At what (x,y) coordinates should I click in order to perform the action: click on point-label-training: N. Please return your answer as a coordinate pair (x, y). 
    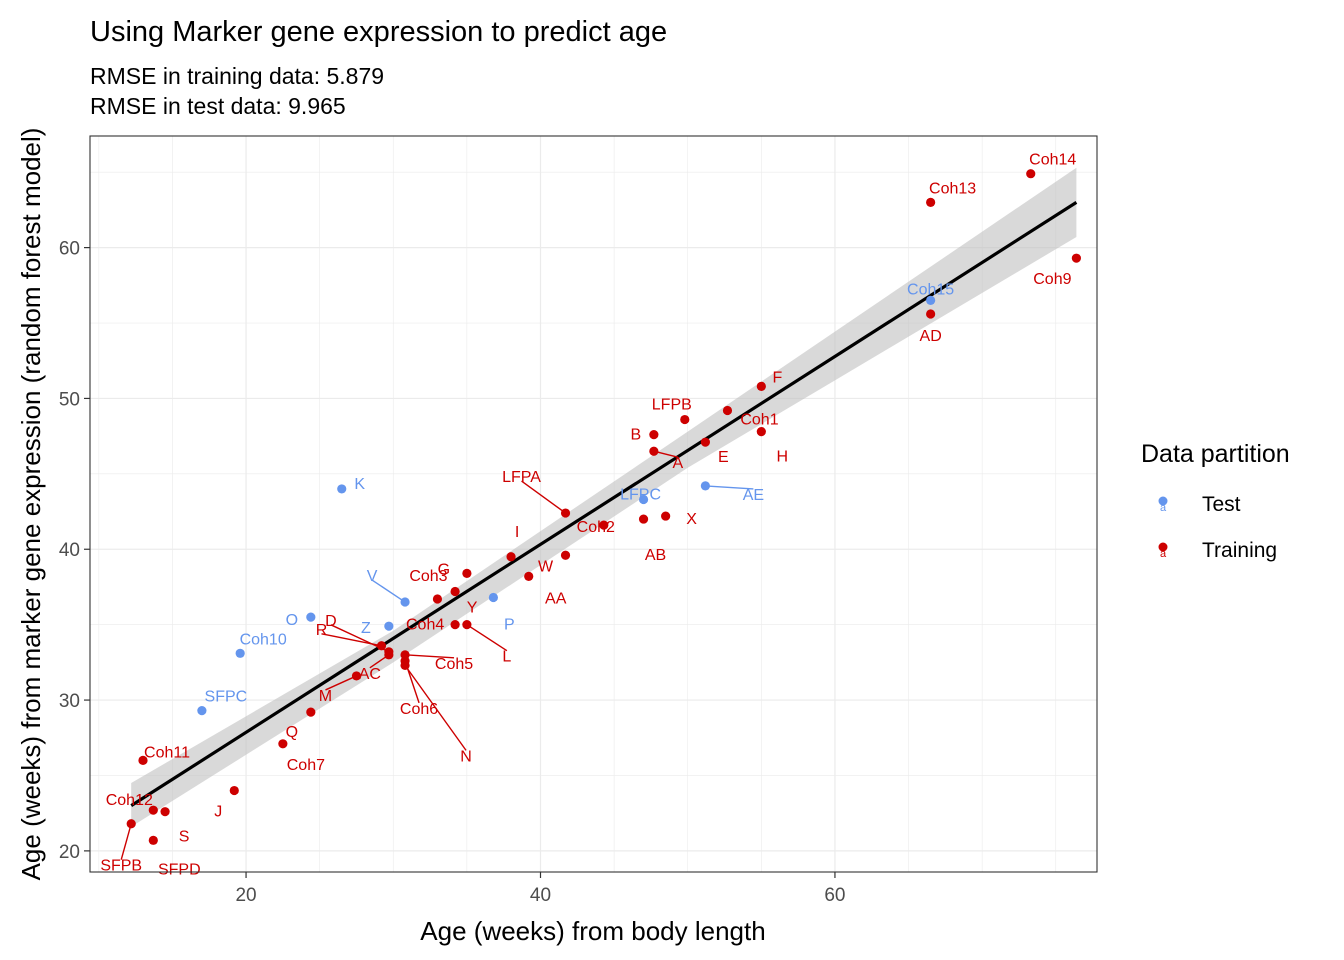
    Looking at the image, I should click on (466, 756).